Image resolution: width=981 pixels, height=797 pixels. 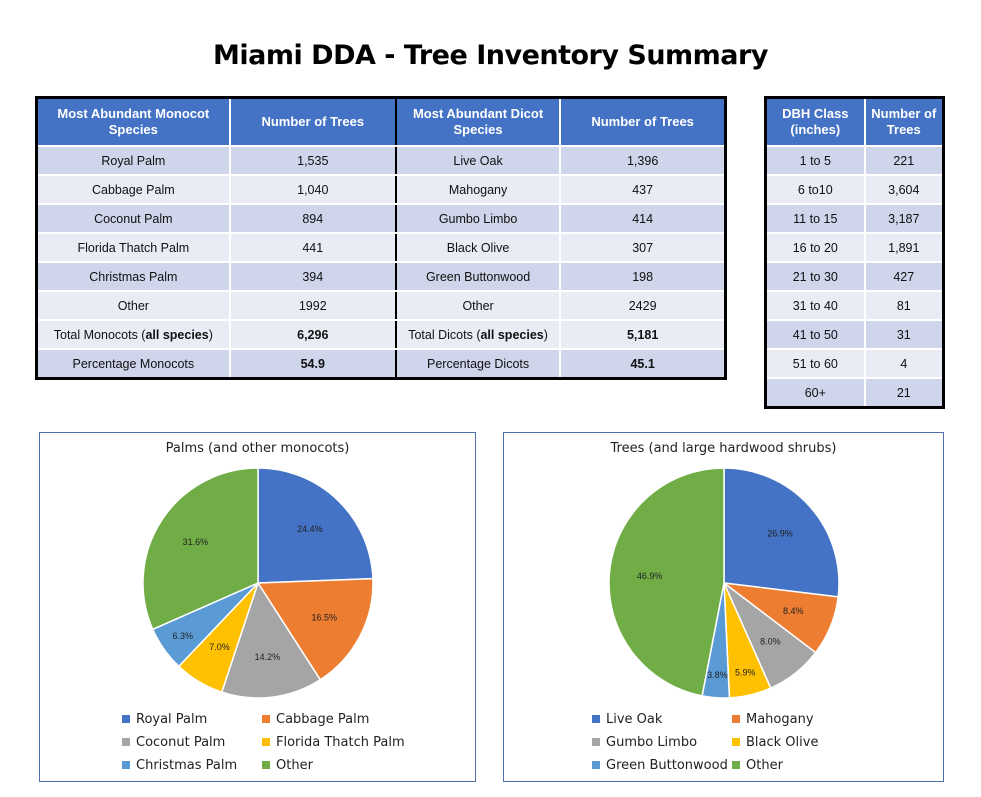 What do you see at coordinates (312, 276) in the screenshot?
I see `monocot-count: 394` at bounding box center [312, 276].